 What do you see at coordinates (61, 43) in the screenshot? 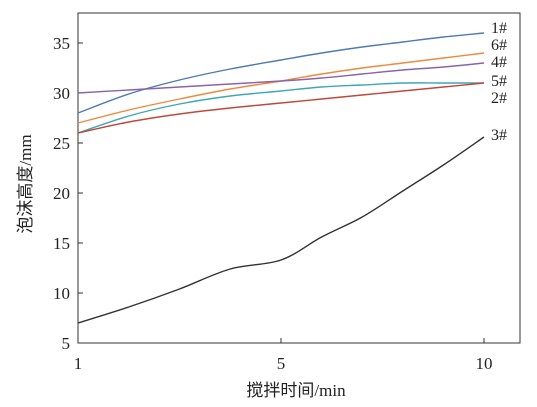
I see `y-tick-label: 35` at bounding box center [61, 43].